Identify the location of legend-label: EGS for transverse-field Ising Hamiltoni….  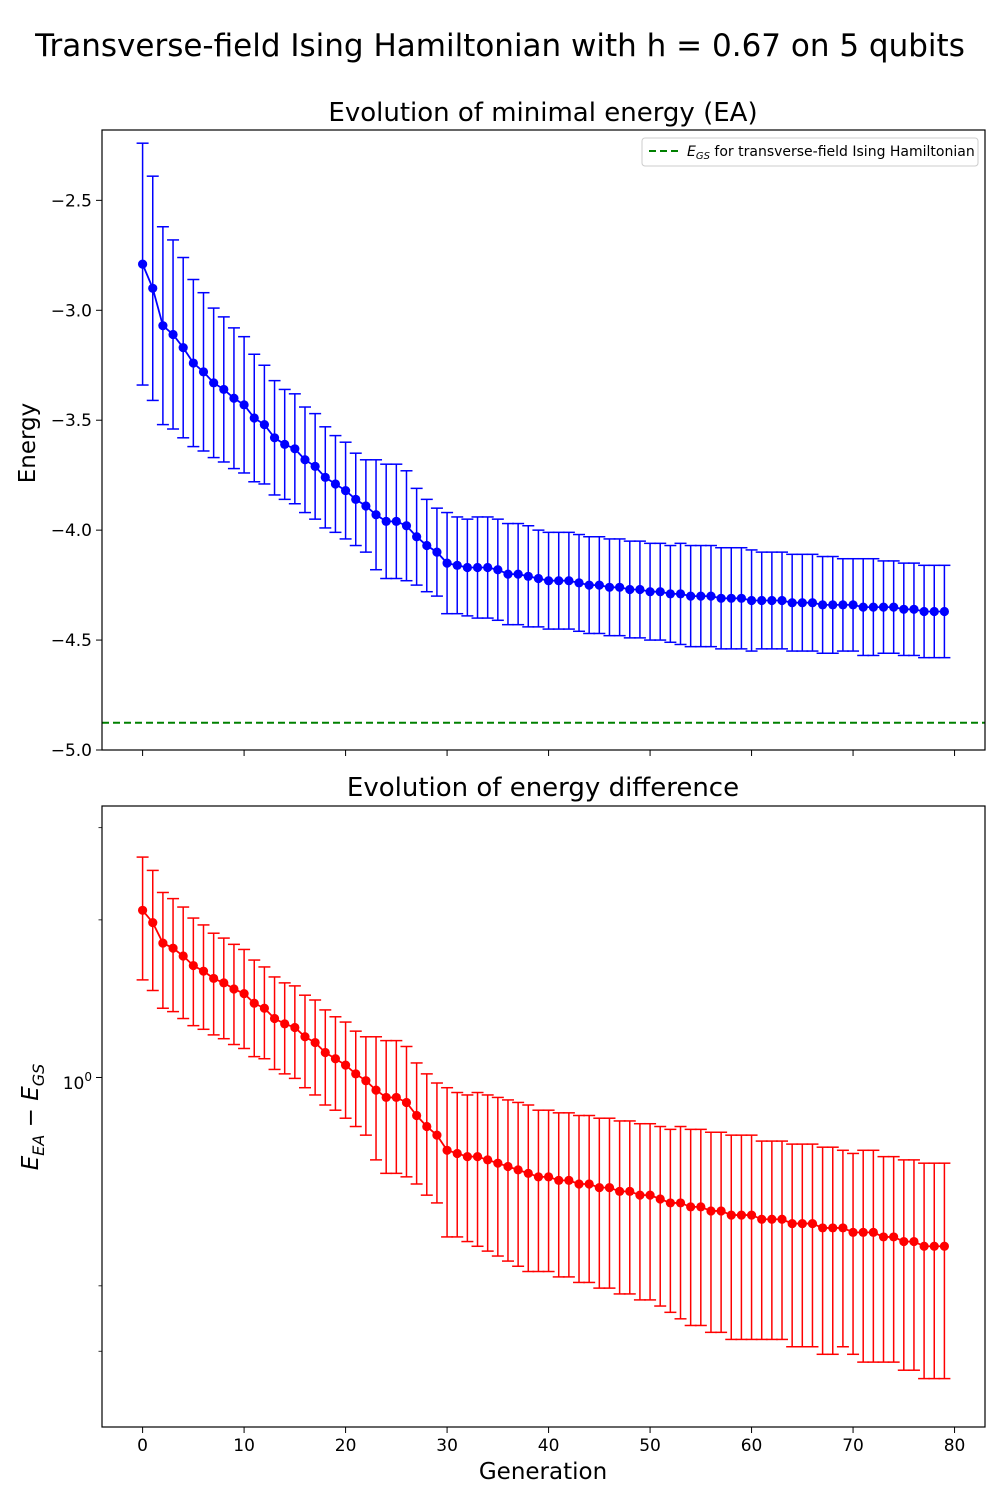
(831, 153).